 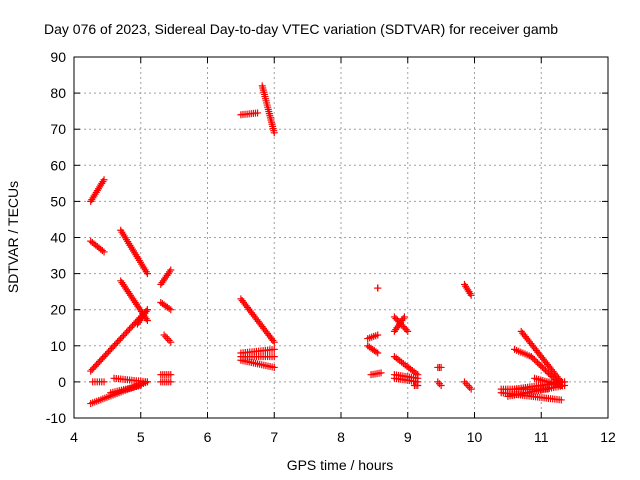 What do you see at coordinates (274, 437) in the screenshot?
I see `x-tick-label: 7` at bounding box center [274, 437].